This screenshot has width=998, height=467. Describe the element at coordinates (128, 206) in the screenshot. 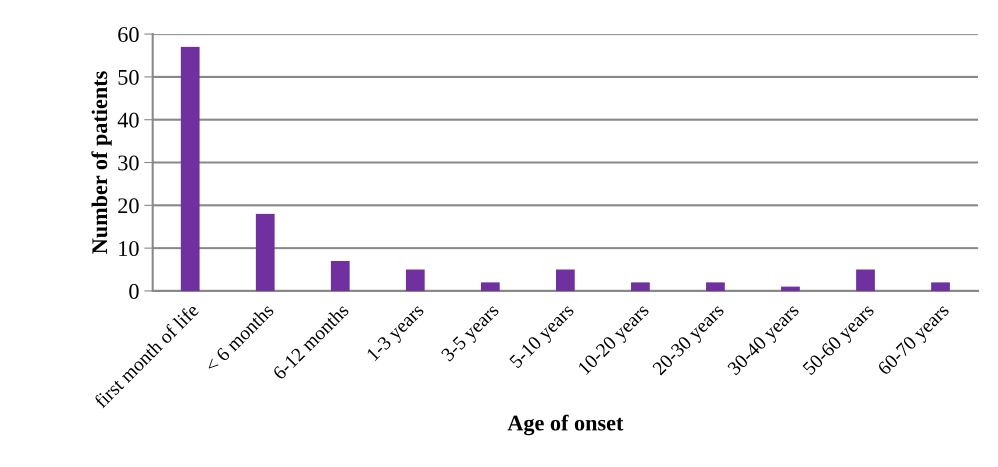

I see `y-tick-label: 20` at that location.